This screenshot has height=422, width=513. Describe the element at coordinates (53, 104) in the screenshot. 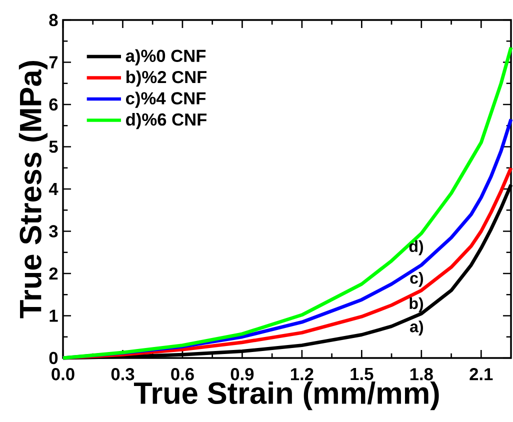

I see `y-tick-label: 6` at that location.